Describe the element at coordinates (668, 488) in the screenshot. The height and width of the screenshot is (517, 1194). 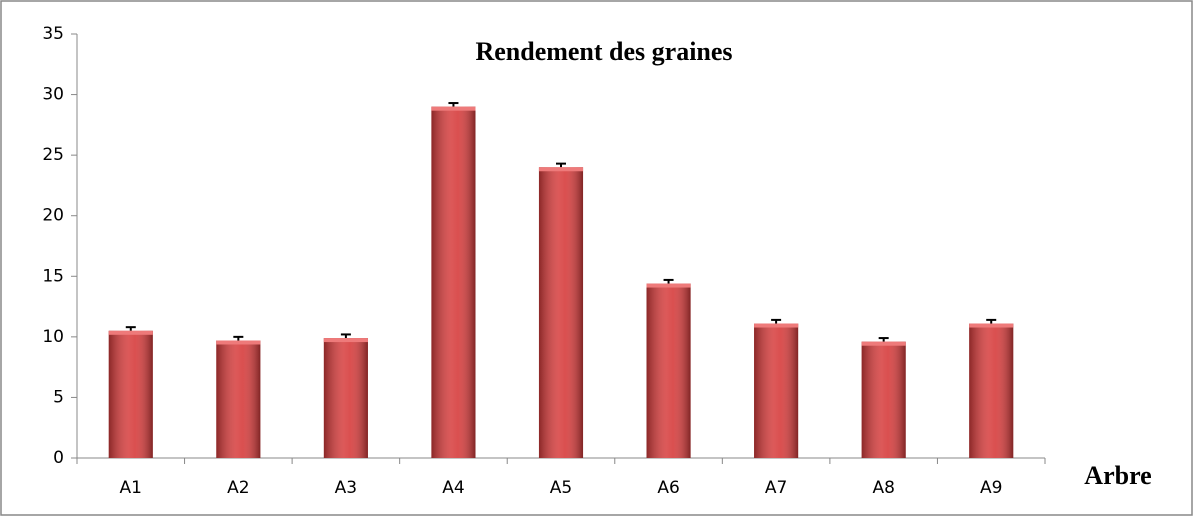
I see `x-tick-label: A6` at that location.